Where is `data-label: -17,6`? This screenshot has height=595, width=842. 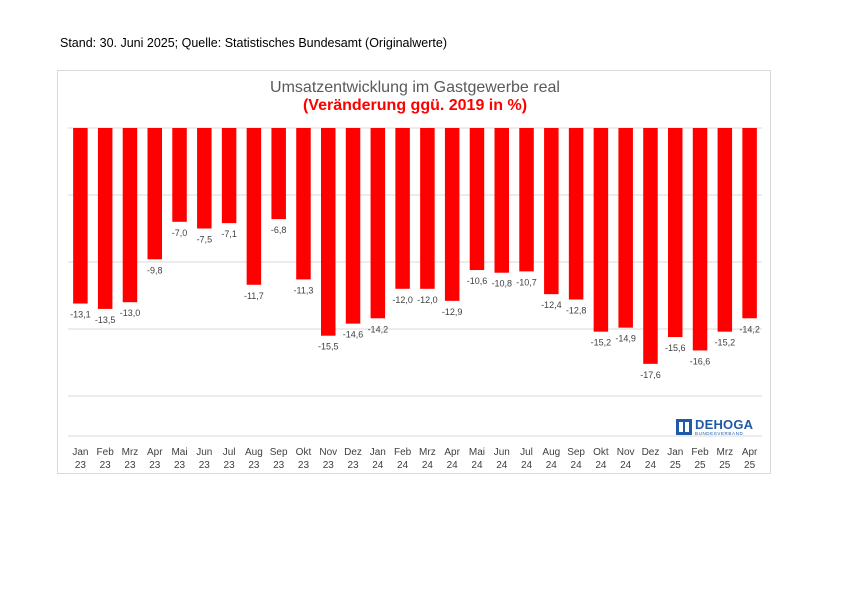 data-label: -17,6 is located at coordinates (650, 375).